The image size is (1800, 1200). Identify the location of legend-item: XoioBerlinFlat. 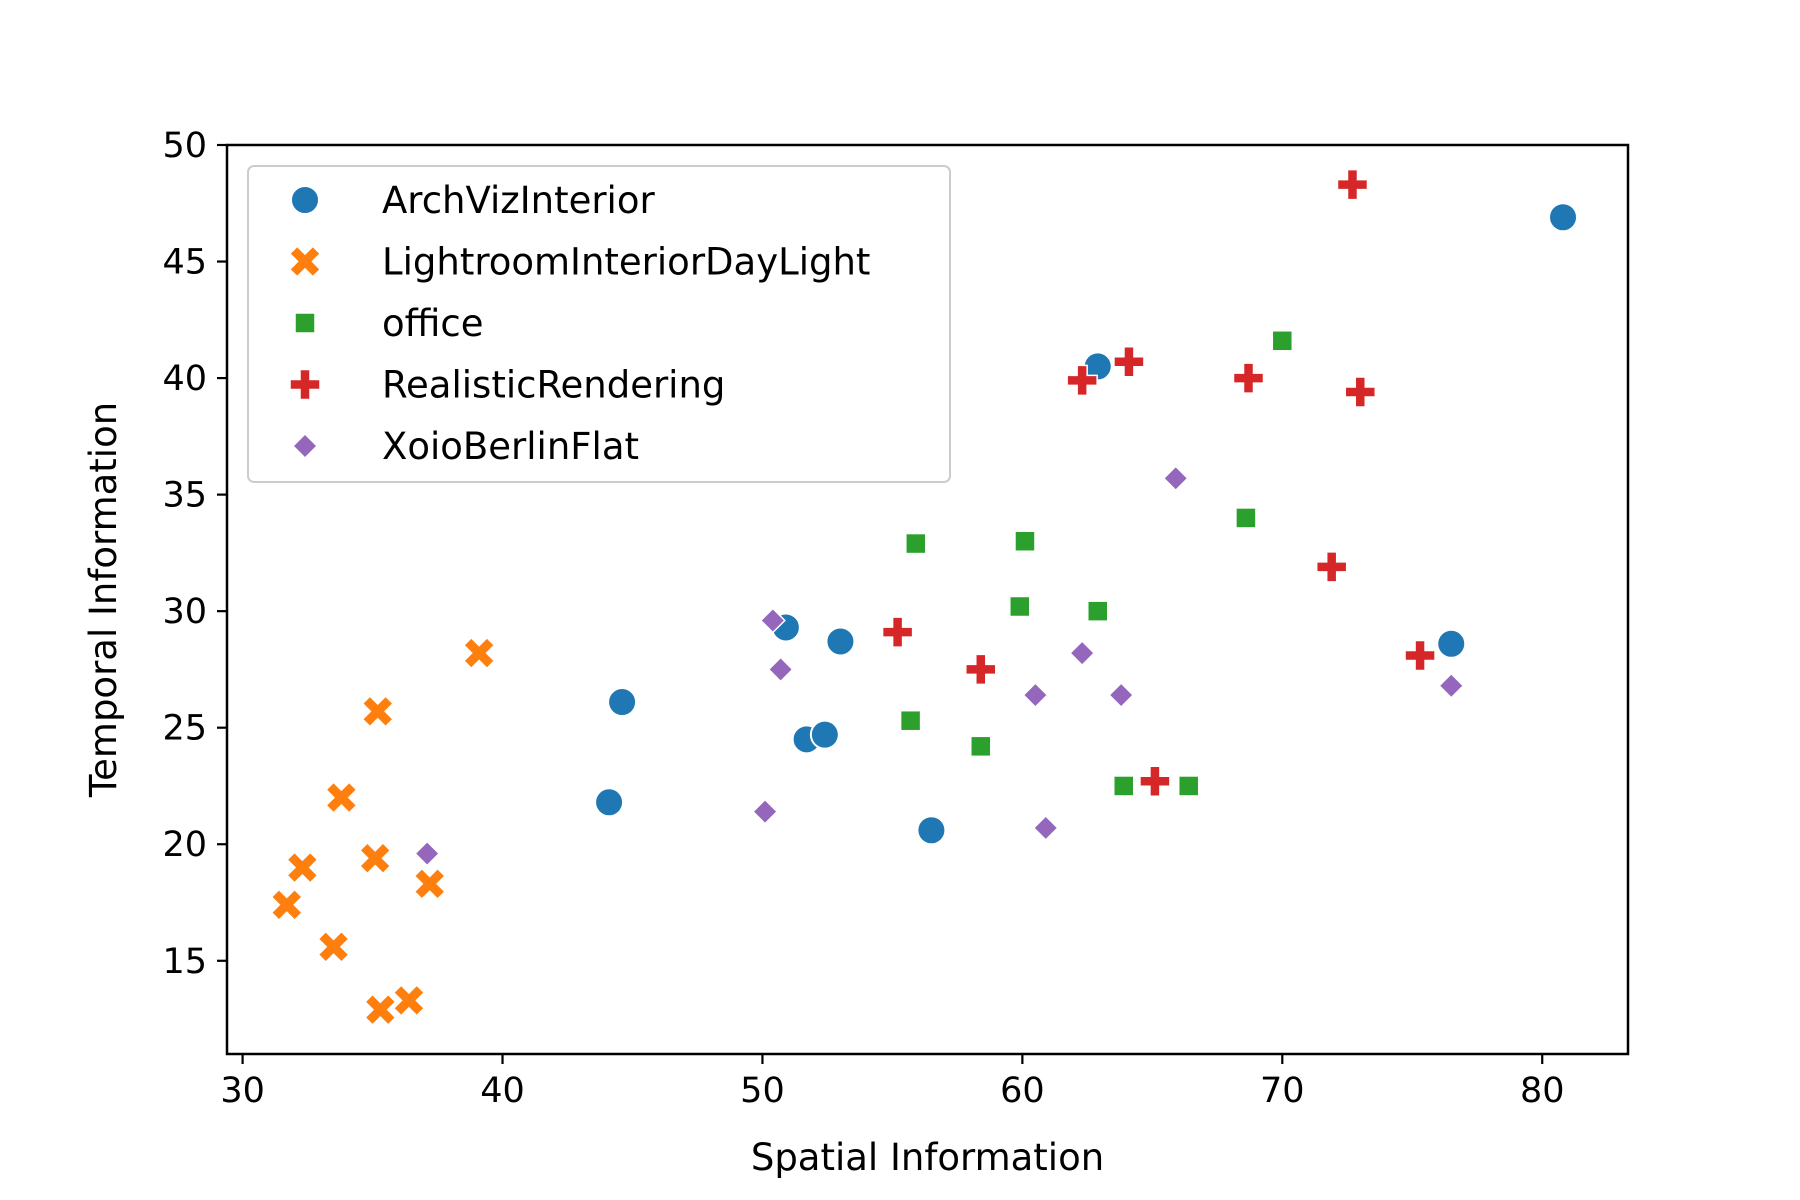
(465, 446).